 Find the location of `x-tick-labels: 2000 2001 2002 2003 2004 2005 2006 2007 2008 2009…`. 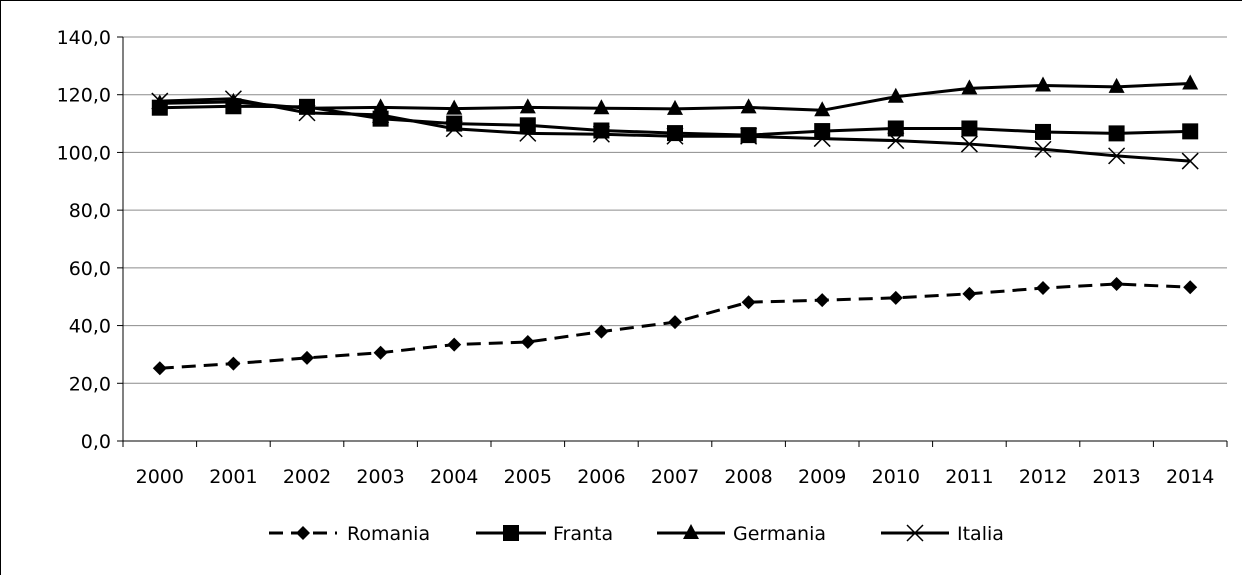

x-tick-labels: 2000 2001 2002 2003 2004 2005 2006 2007 2008 2009… is located at coordinates (675, 477).